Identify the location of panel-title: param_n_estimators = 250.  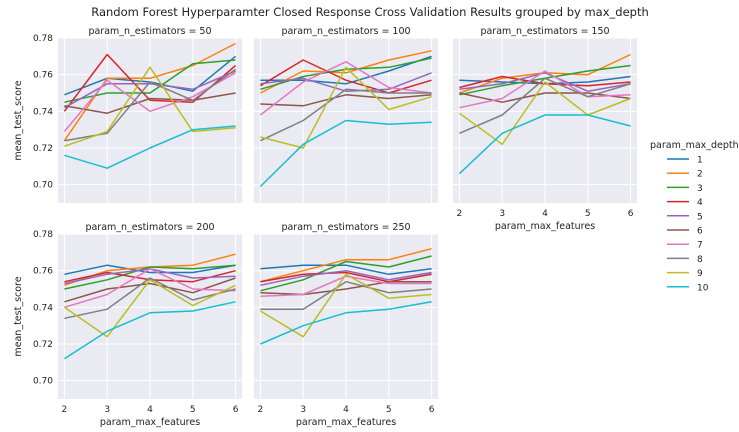
(345, 227).